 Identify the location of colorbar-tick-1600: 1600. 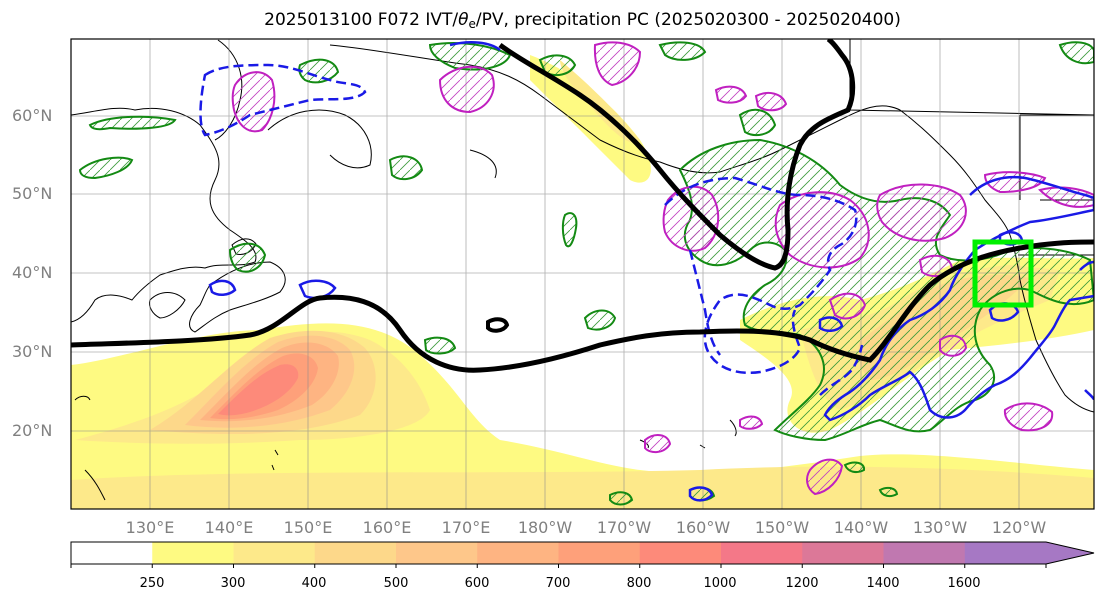
(964, 583).